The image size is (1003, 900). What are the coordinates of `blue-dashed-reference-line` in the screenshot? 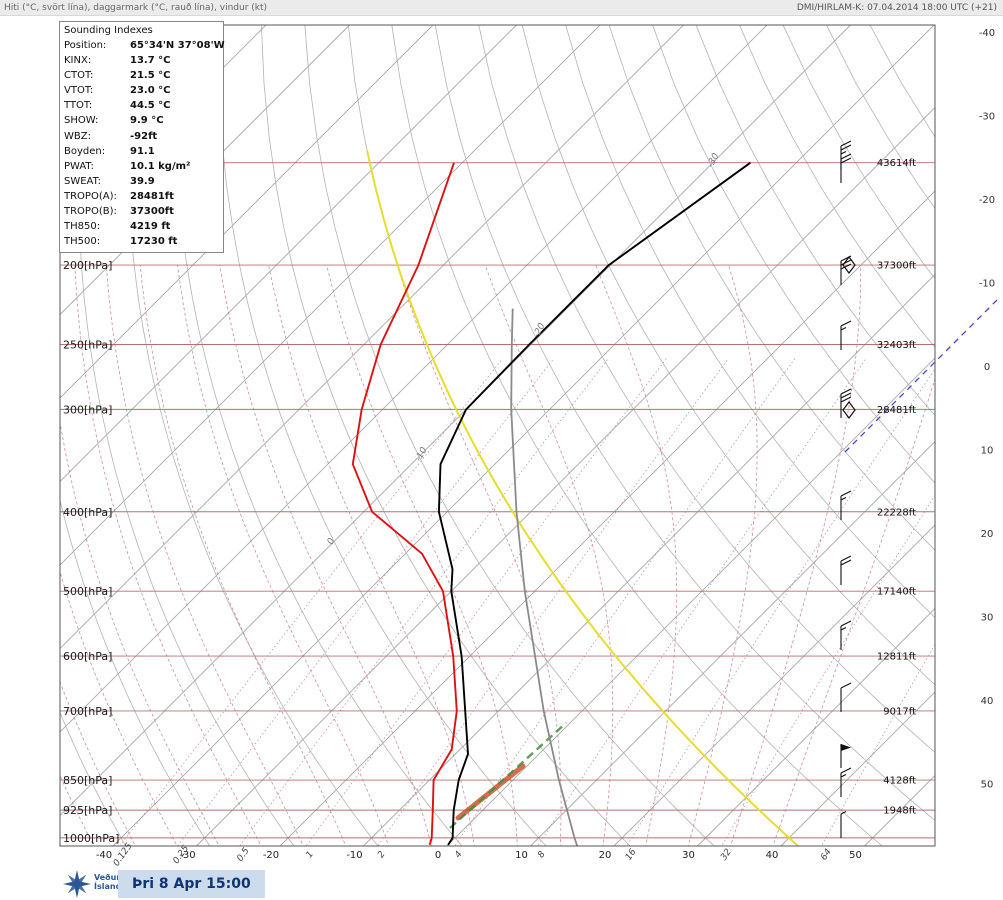 It's located at (922, 374).